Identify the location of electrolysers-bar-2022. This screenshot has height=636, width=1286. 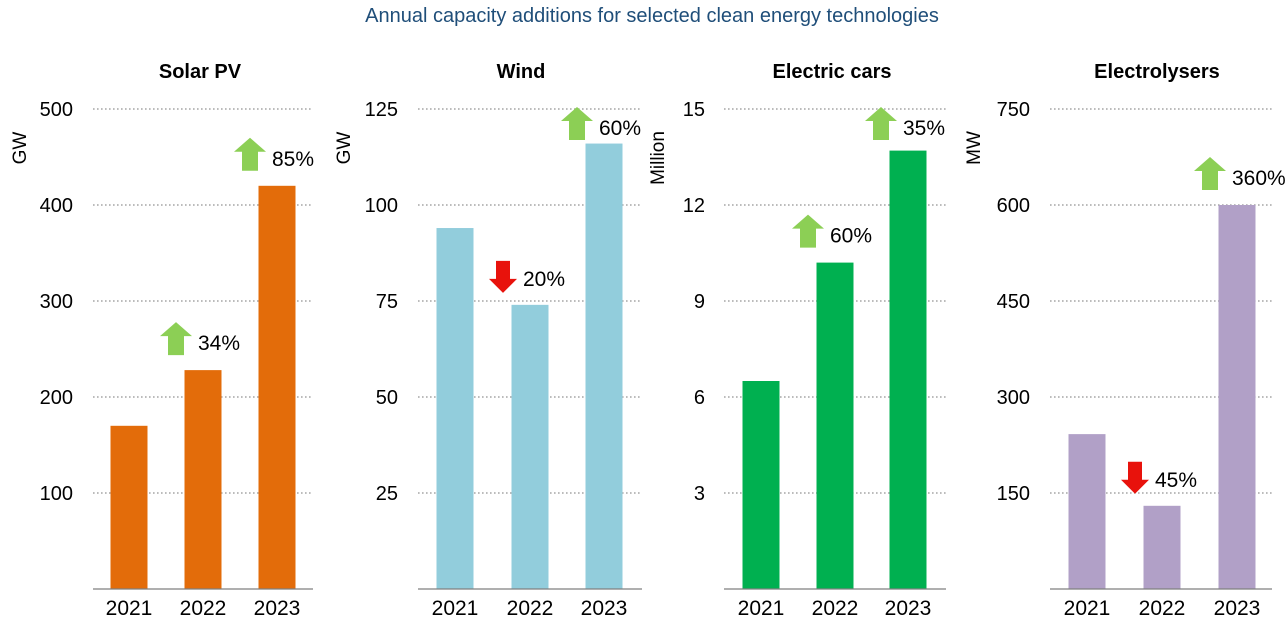
(1162, 547).